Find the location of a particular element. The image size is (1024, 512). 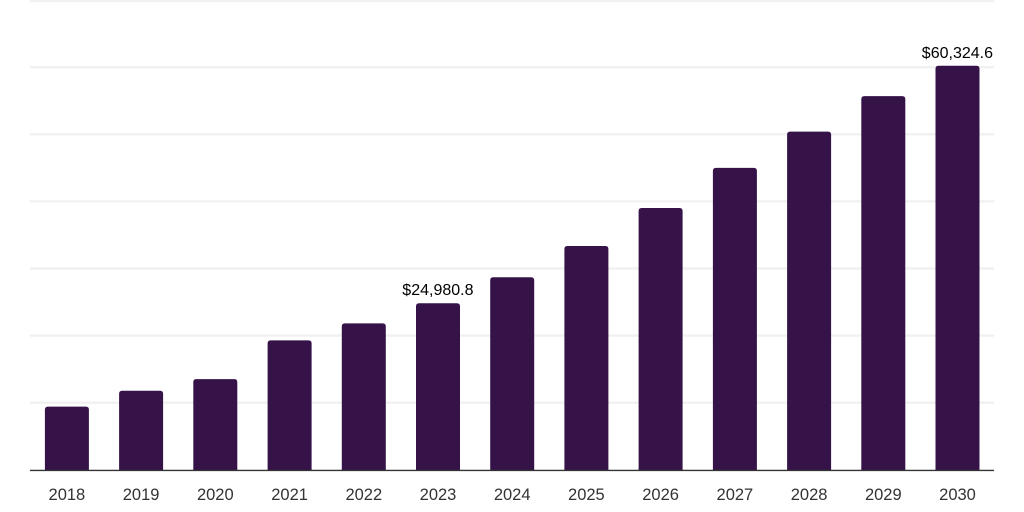

svg-text: 2021 is located at coordinates (289, 495).